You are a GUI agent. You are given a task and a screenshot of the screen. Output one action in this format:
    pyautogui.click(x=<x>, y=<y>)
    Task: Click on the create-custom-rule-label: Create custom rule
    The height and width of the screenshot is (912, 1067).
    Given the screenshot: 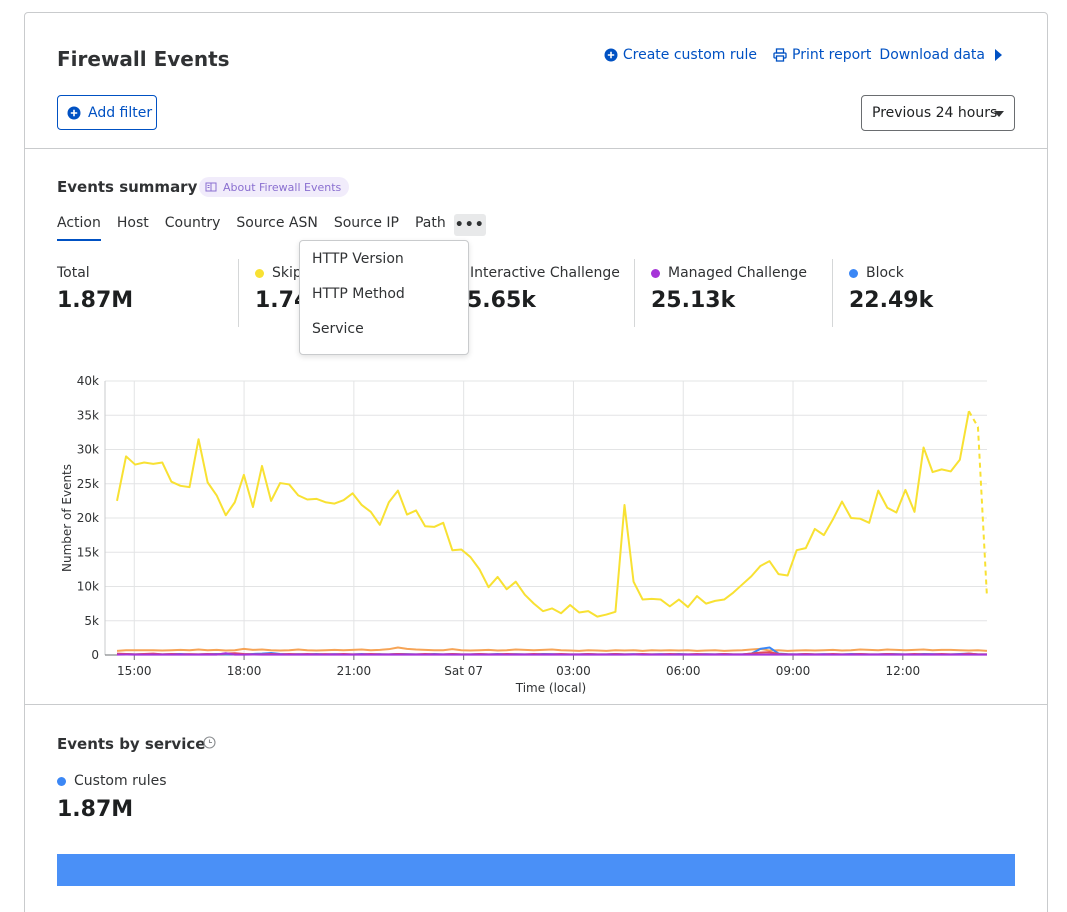 What is the action you would take?
    pyautogui.click(x=689, y=55)
    